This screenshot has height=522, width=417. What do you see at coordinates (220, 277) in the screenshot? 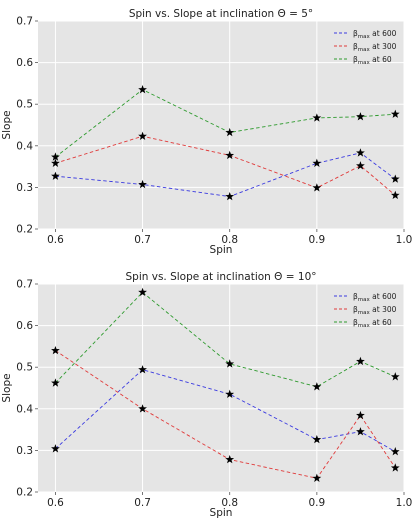
I see `chart-title: Spin vs. Slope at inclination Θ = 10°` at bounding box center [220, 277].